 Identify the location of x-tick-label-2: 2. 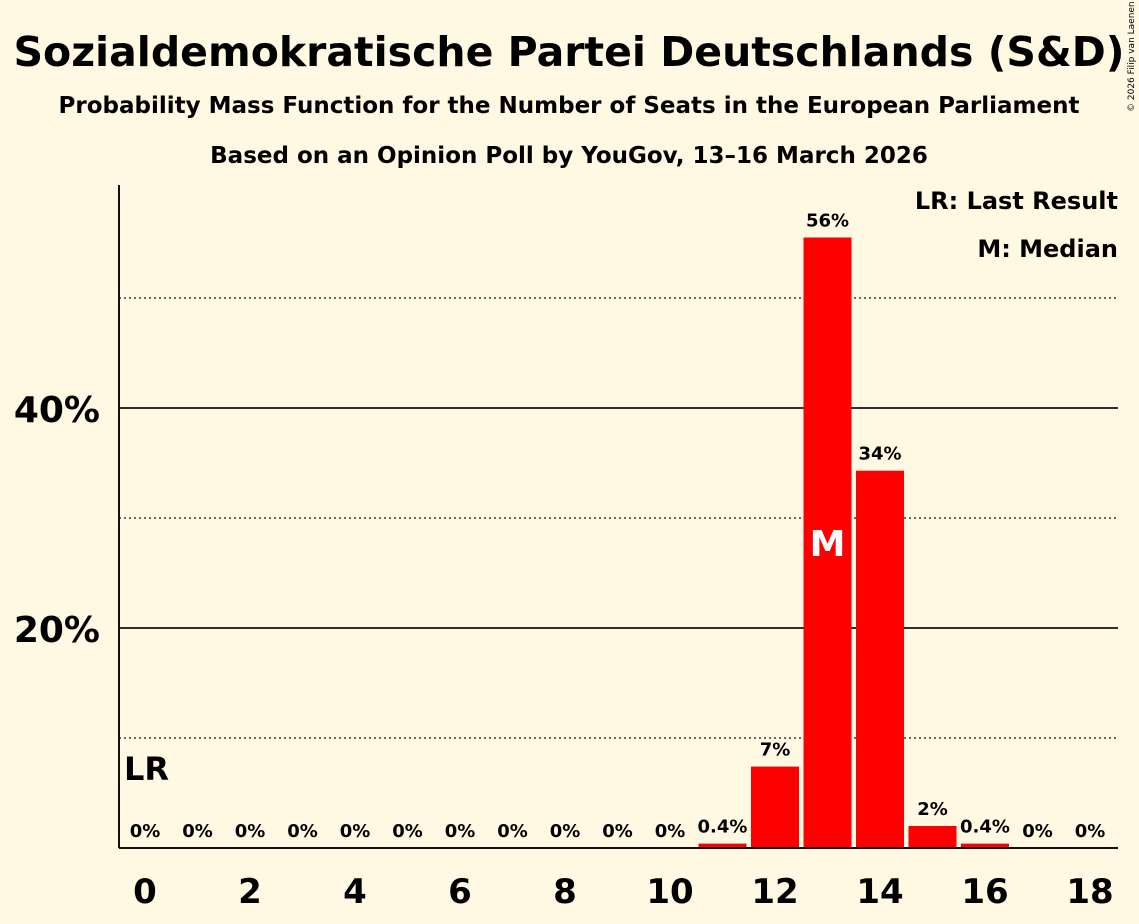
(250, 892).